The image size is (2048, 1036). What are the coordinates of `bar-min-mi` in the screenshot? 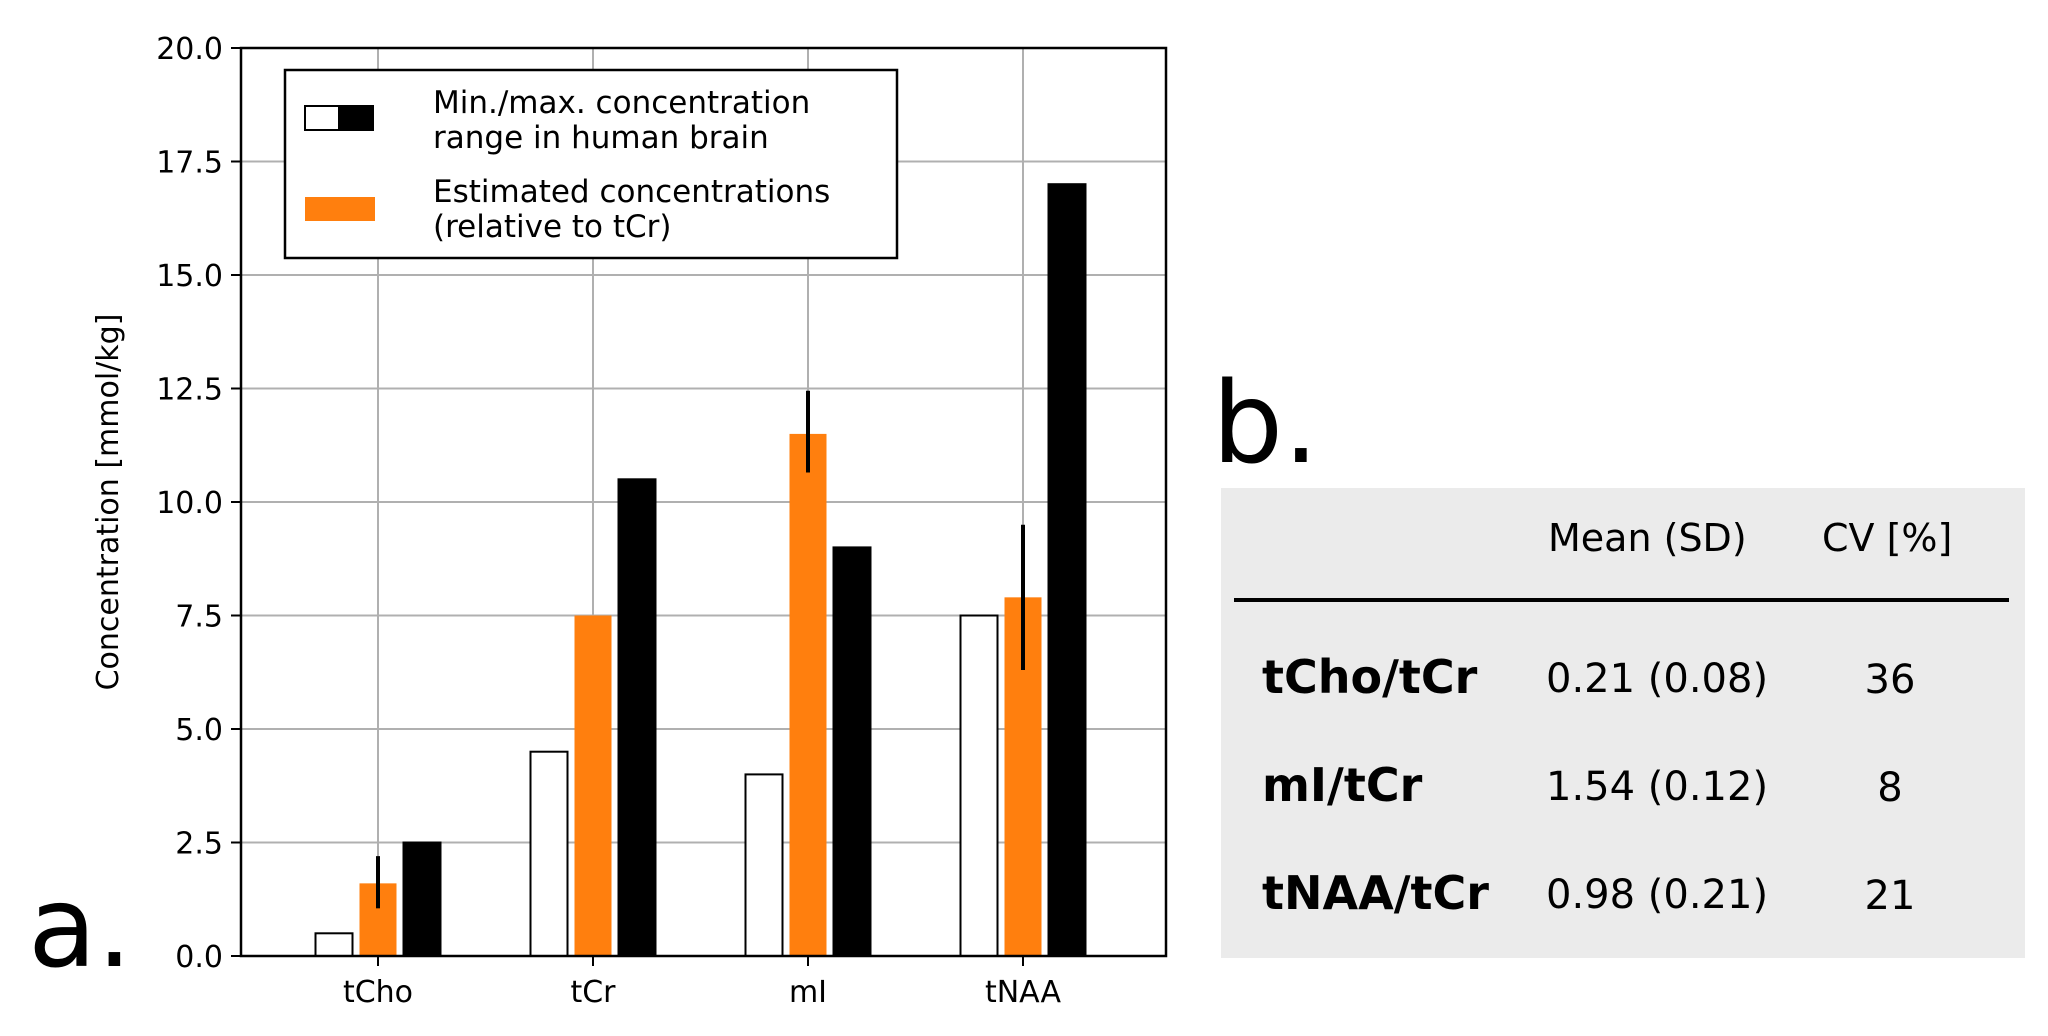 It's located at (764, 865).